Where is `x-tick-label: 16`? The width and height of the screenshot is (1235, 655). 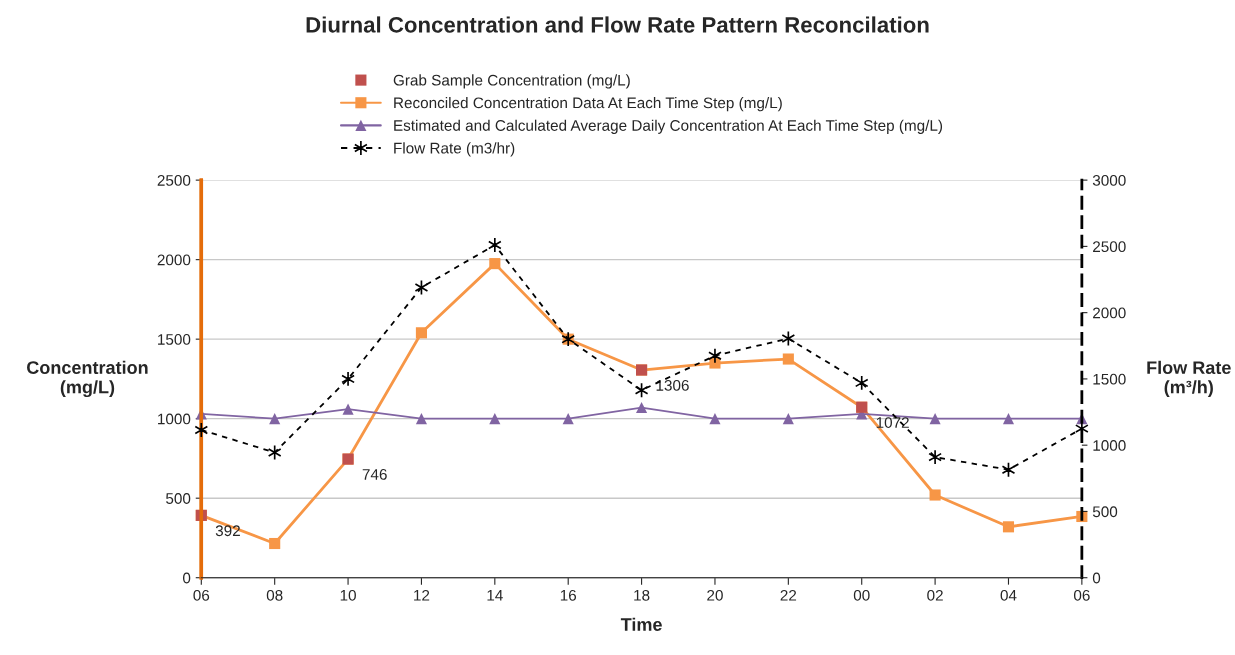
x-tick-label: 16 is located at coordinates (568, 595).